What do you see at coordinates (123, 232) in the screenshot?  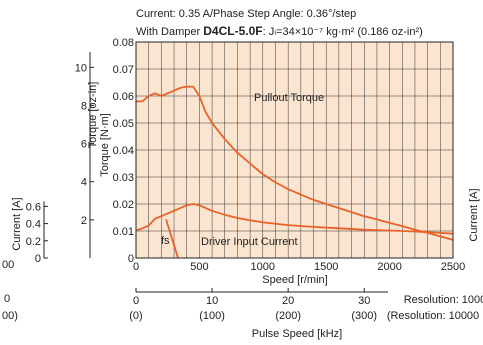 I see `y-tick-label: 0.01` at bounding box center [123, 232].